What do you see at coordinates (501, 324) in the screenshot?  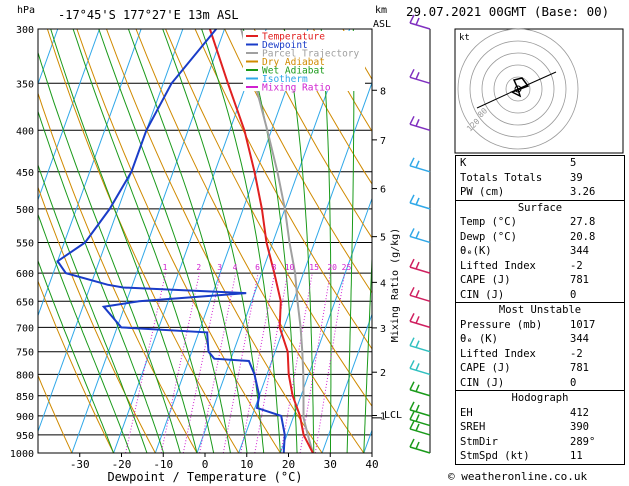 I see `most-unstable-index-key: Pressure (mb)` at bounding box center [501, 324].